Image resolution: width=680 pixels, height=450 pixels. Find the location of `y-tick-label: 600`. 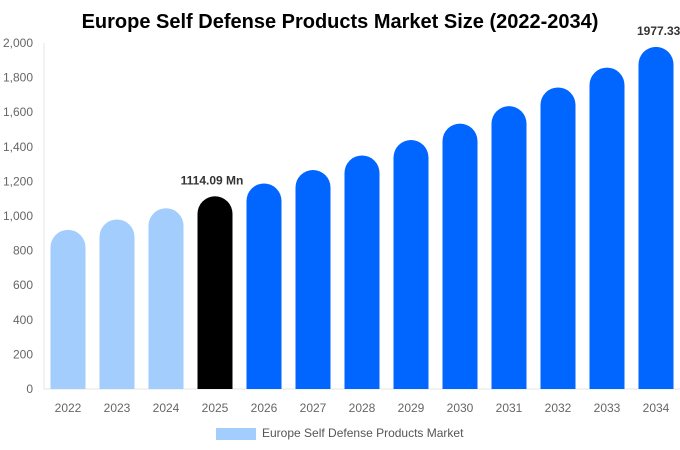

y-tick-label: 600 is located at coordinates (23, 285).